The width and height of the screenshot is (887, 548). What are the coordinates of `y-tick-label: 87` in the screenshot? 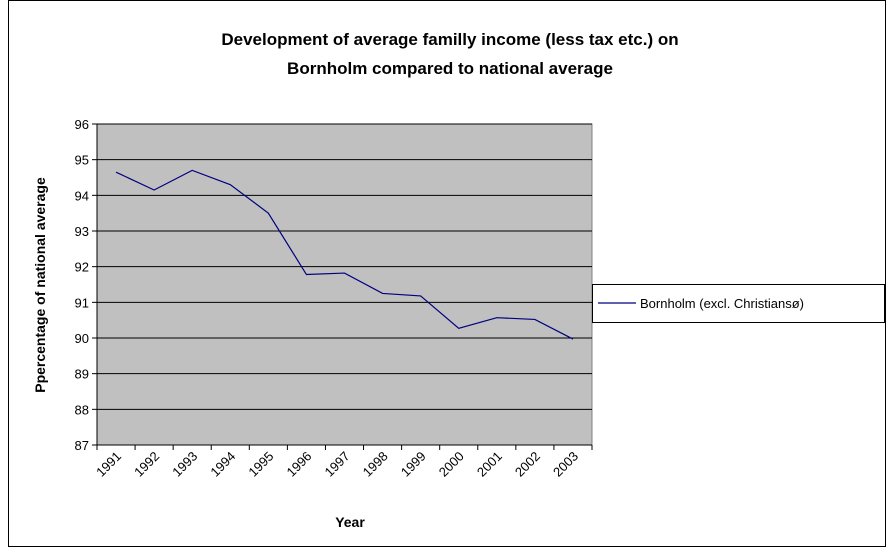 It's located at (82, 445).